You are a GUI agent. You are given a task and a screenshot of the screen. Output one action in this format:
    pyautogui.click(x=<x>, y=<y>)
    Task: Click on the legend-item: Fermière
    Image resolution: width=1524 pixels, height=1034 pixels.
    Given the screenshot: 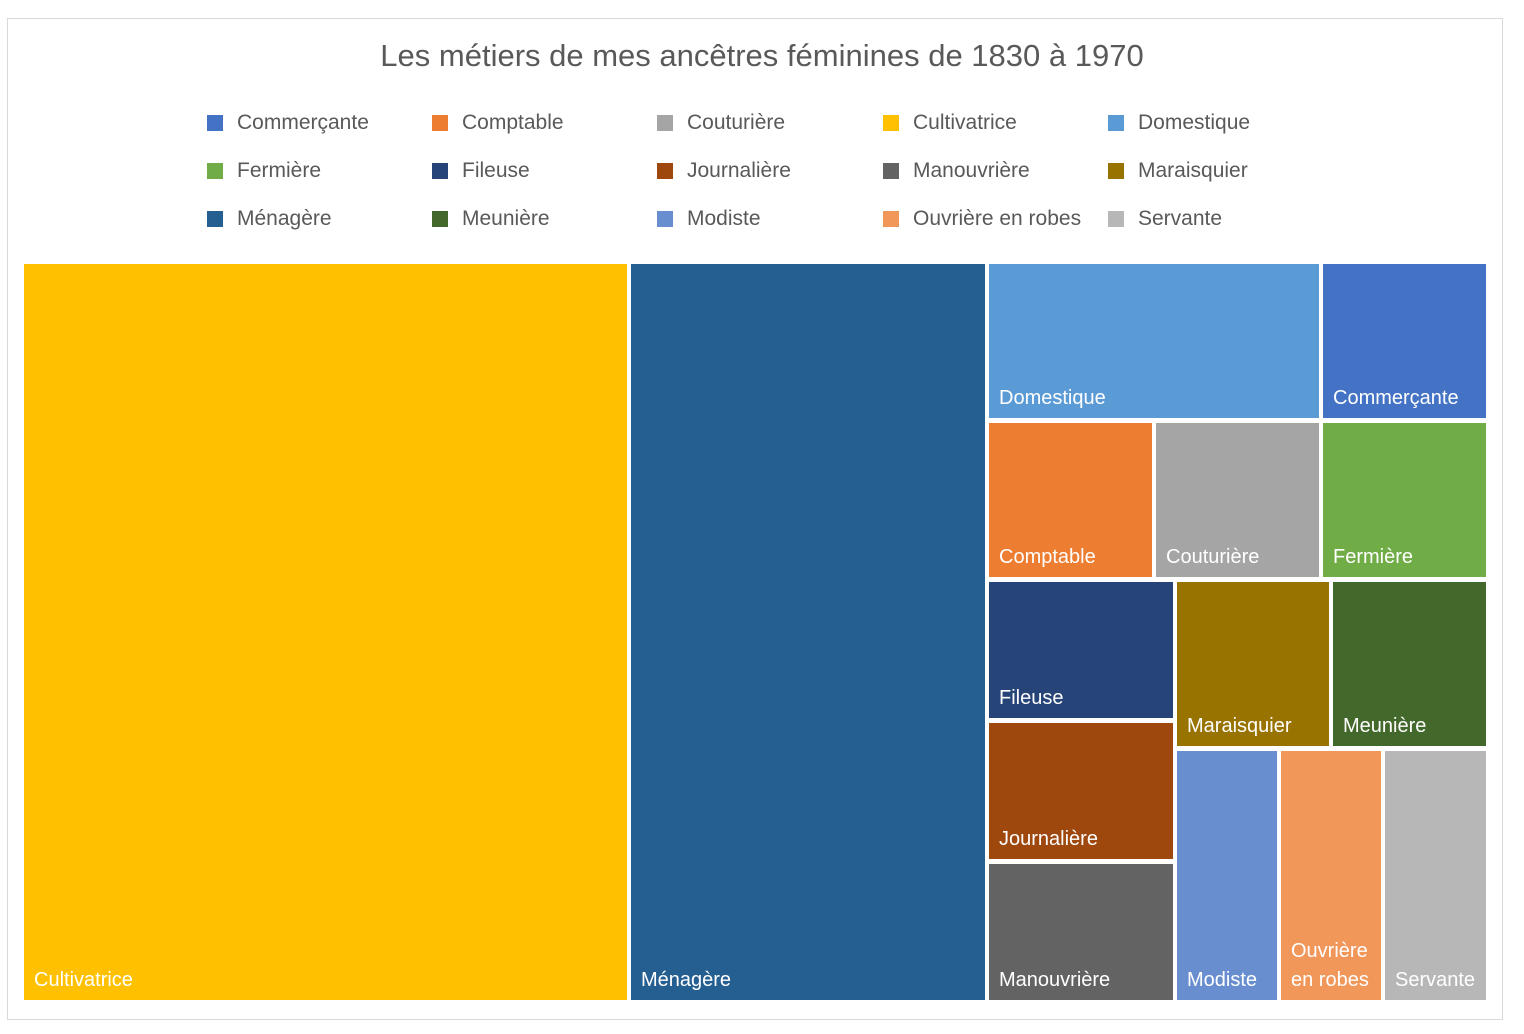 What is the action you would take?
    pyautogui.click(x=264, y=171)
    